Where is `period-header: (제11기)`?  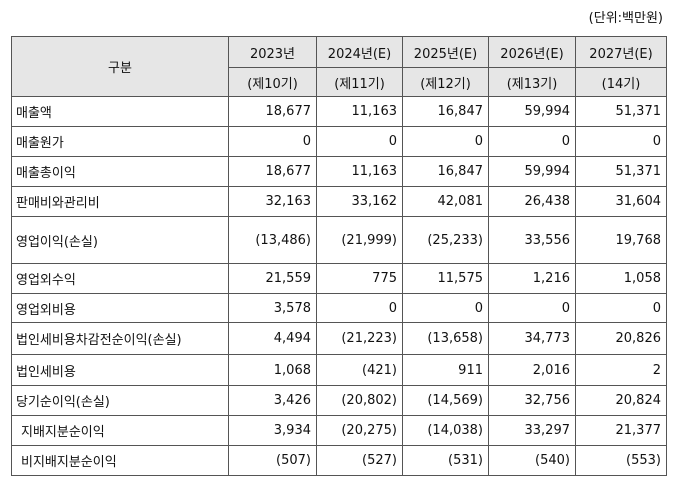 period-header: (제11기) is located at coordinates (359, 82).